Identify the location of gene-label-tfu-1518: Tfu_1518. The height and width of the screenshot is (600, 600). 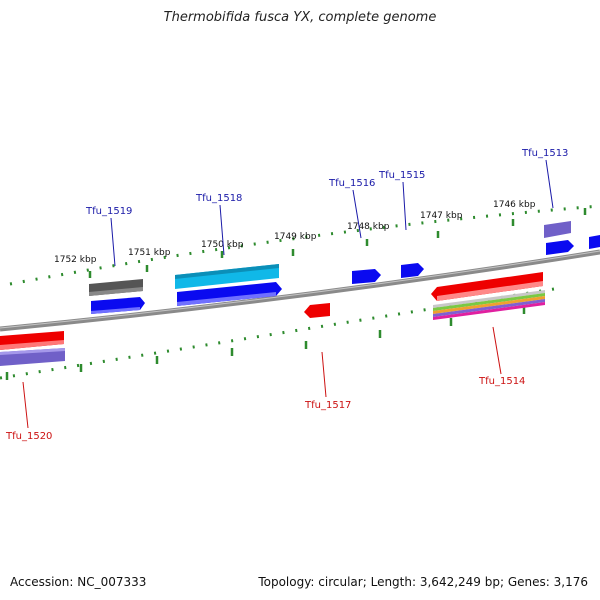
(218, 198).